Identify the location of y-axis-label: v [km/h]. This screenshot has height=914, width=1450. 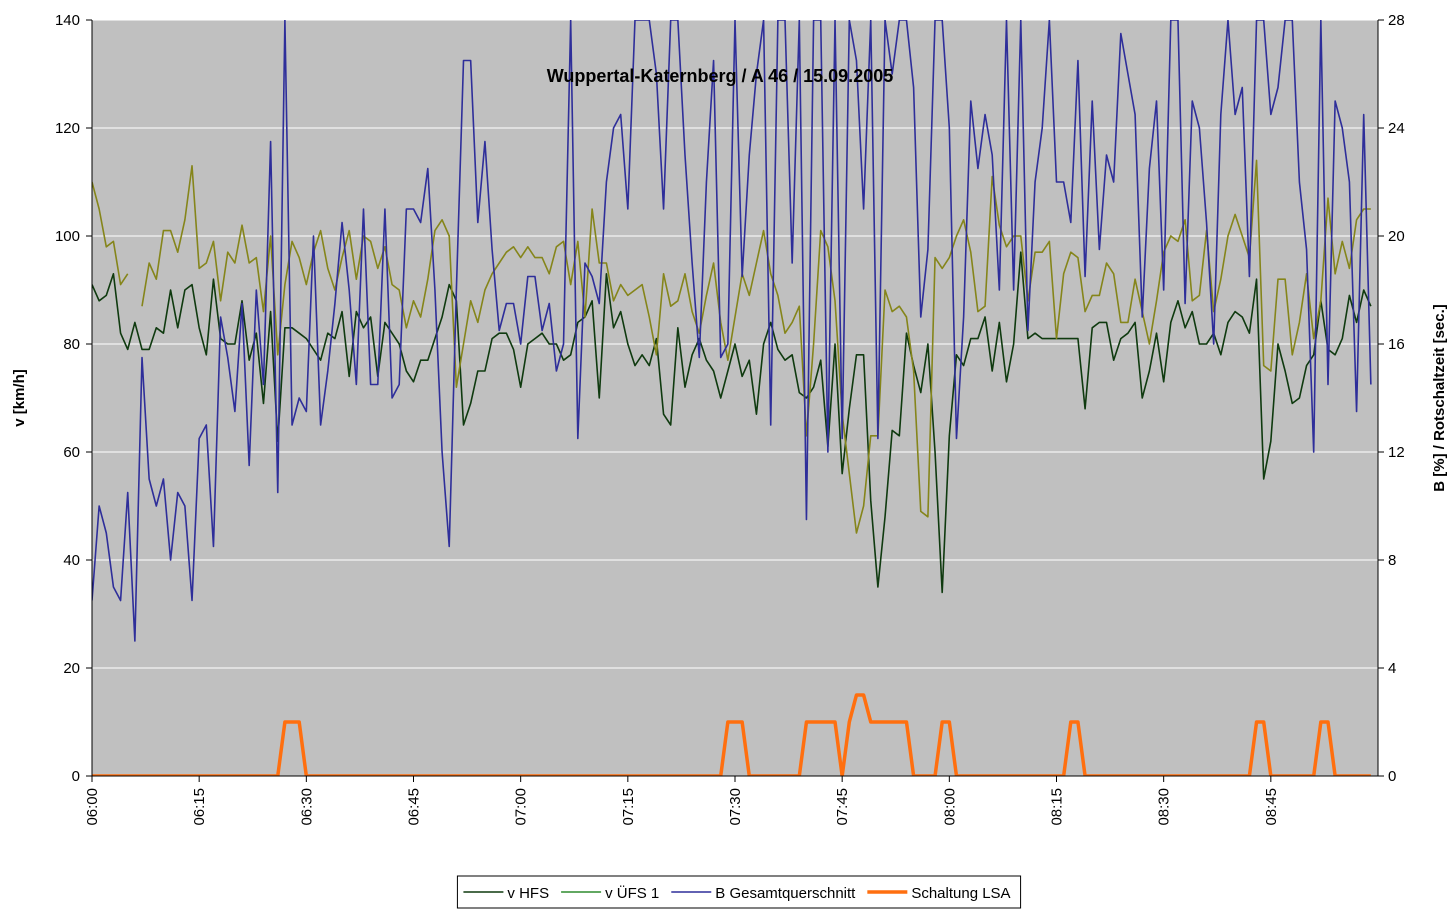
(19, 398).